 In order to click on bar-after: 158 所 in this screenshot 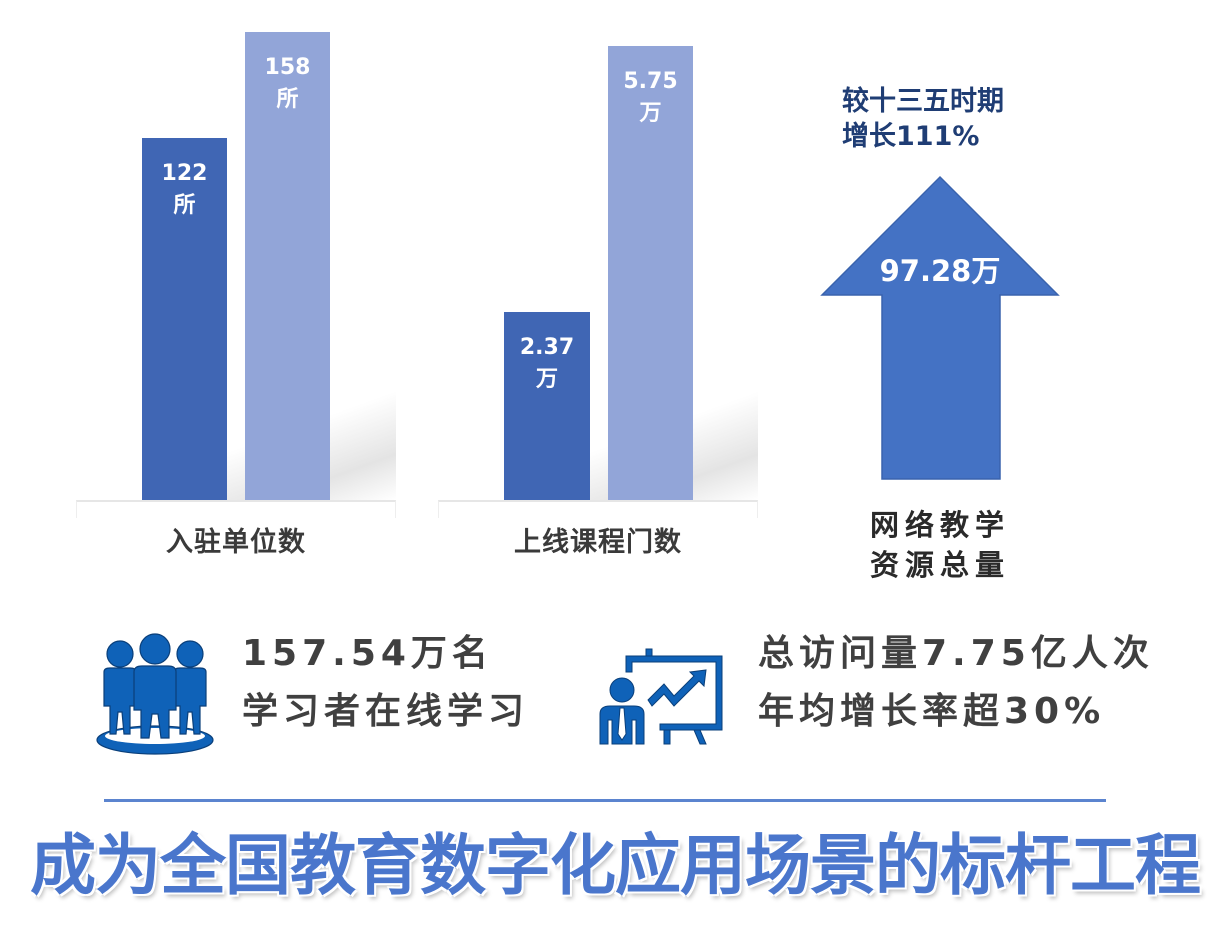, I will do `click(287, 266)`.